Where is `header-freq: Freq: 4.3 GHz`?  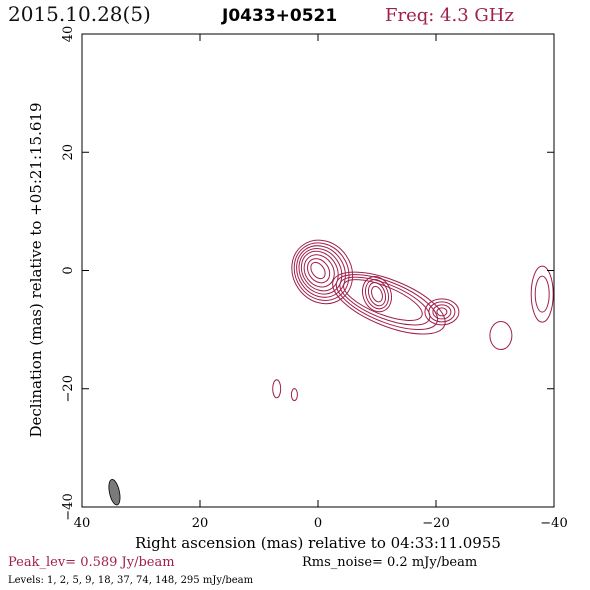
header-freq: Freq: 4.3 GHz is located at coordinates (449, 15).